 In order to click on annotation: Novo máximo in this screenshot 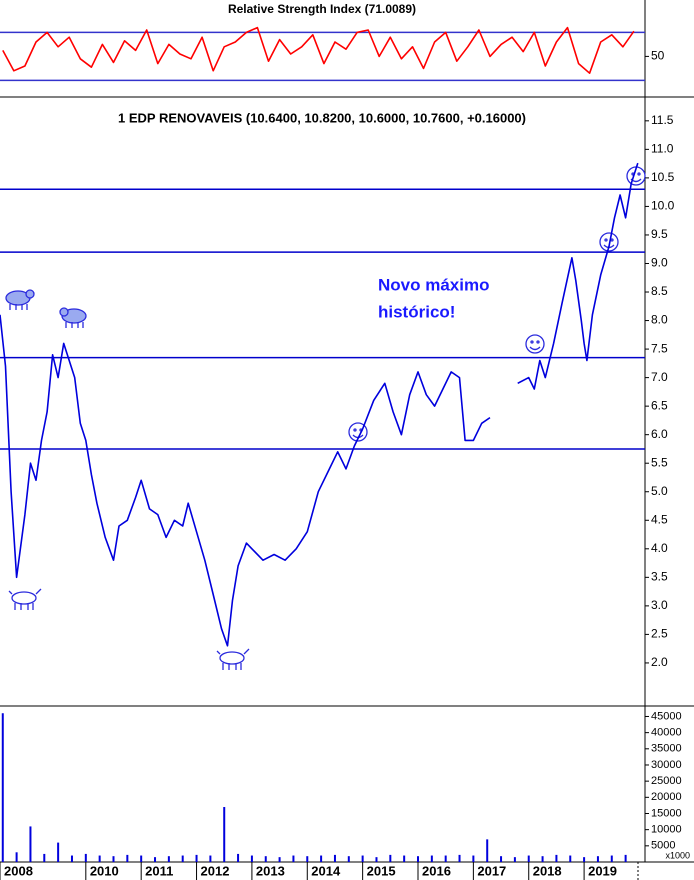, I will do `click(433, 284)`.